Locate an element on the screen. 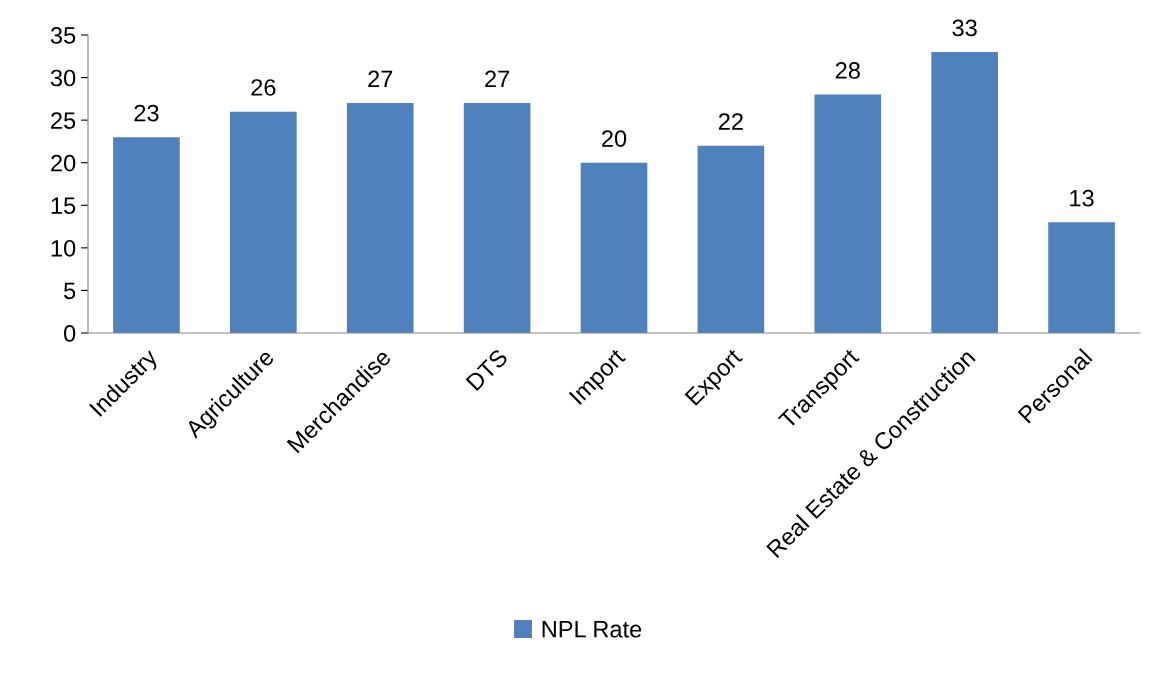 Image resolution: width=1157 pixels, height=677 pixels. y-tick-label: 30 is located at coordinates (63, 78).